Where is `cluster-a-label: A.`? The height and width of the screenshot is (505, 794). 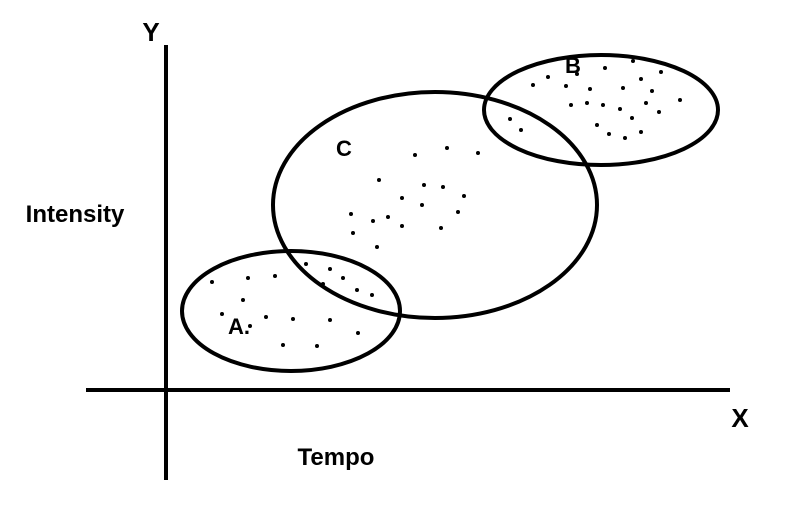 cluster-a-label: A. is located at coordinates (239, 326).